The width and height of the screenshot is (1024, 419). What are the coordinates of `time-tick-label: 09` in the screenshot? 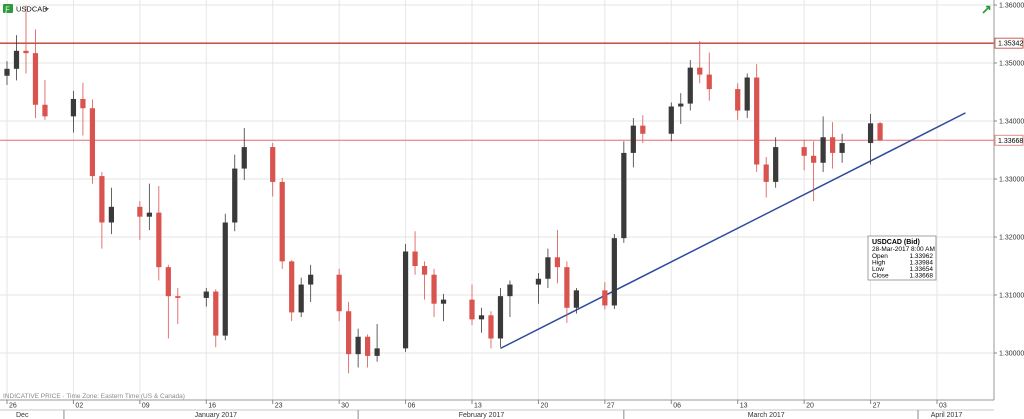 It's located at (146, 406).